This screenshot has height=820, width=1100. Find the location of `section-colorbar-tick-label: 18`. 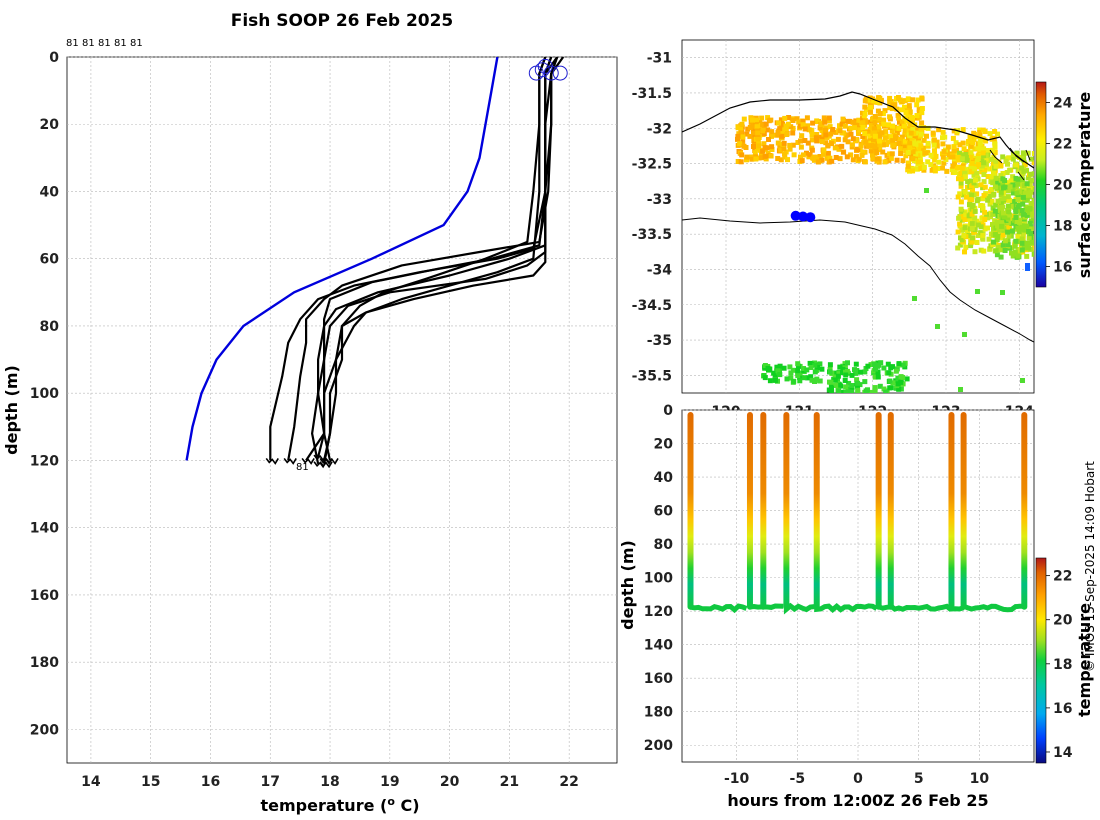

section-colorbar-tick-label: 18 is located at coordinates (1062, 665).